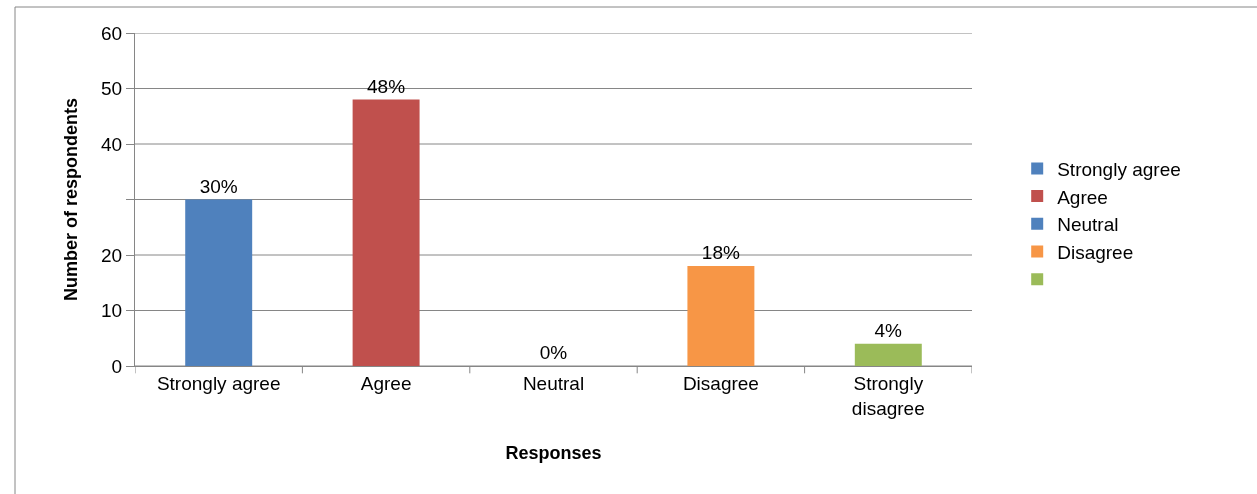  Describe the element at coordinates (1088, 225) in the screenshot. I see `legend-label: Neutral` at that location.